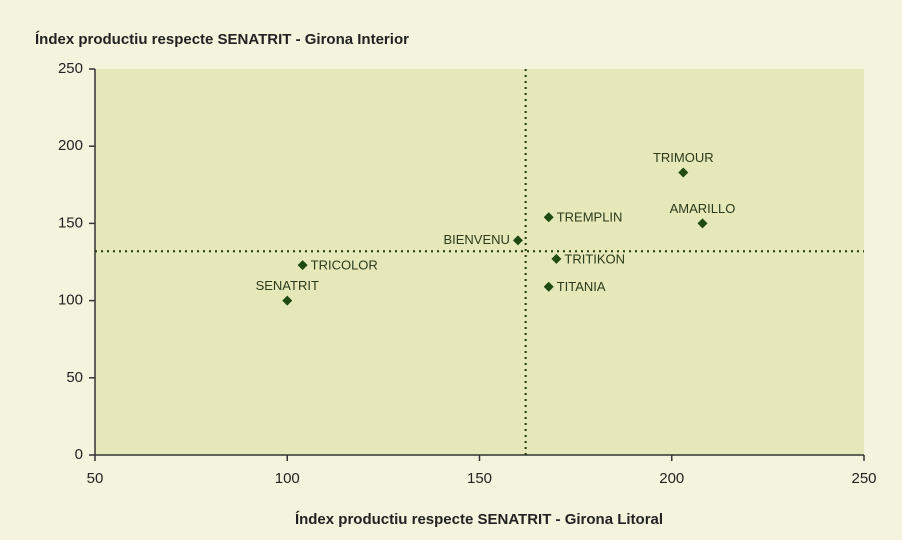  I want to click on point-label: TREMPLIN, so click(590, 217).